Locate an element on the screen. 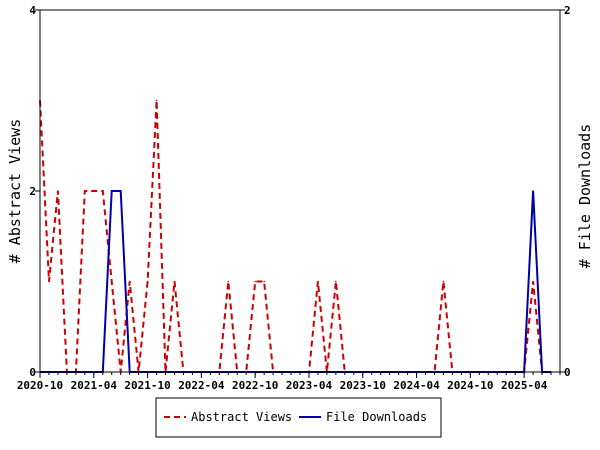 This screenshot has width=600, height=450. x-tick-label: 2023-10 is located at coordinates (363, 385).